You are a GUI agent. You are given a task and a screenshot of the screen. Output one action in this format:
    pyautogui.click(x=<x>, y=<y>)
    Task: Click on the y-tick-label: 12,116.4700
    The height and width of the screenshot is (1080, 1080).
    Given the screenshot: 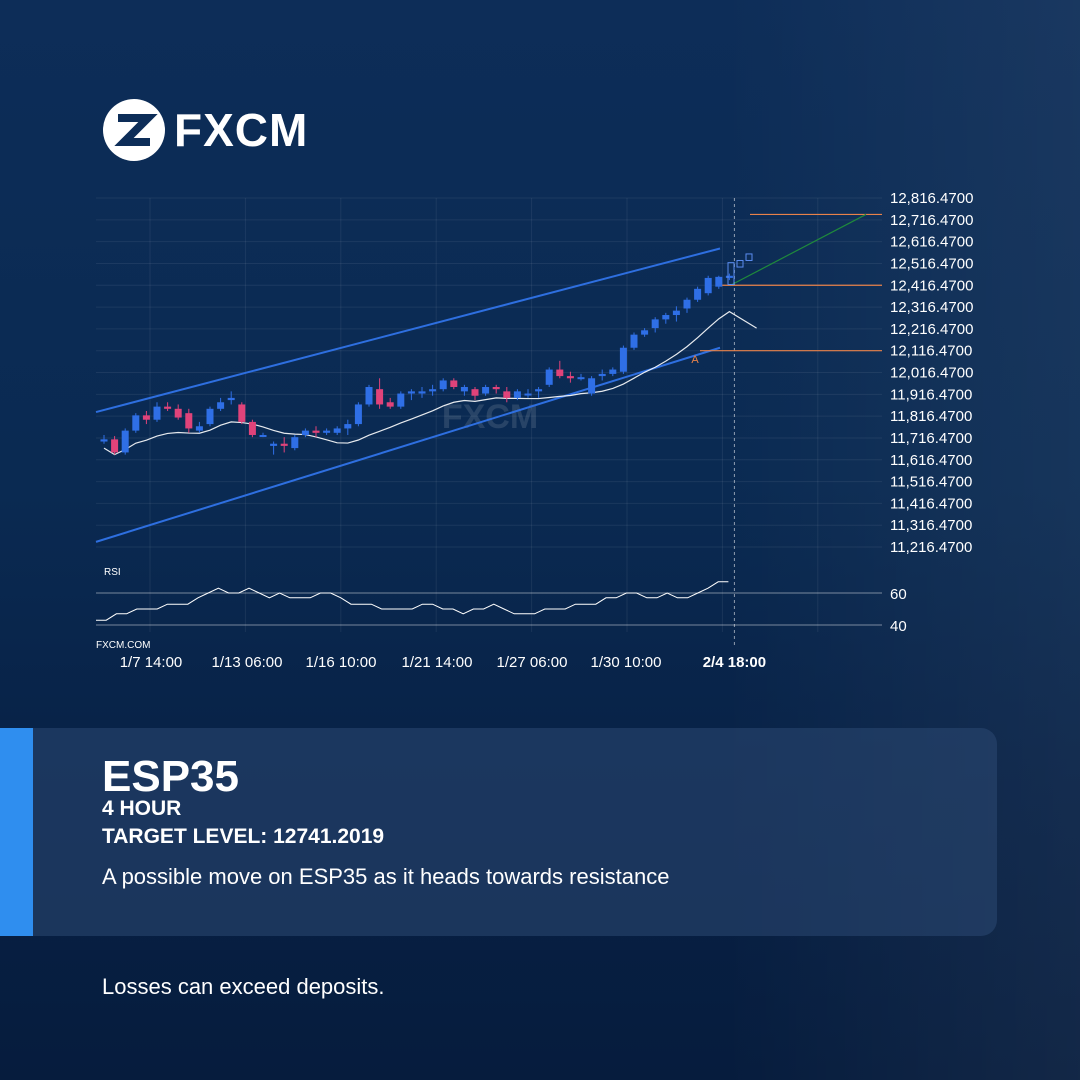 What is the action you would take?
    pyautogui.click(x=931, y=351)
    